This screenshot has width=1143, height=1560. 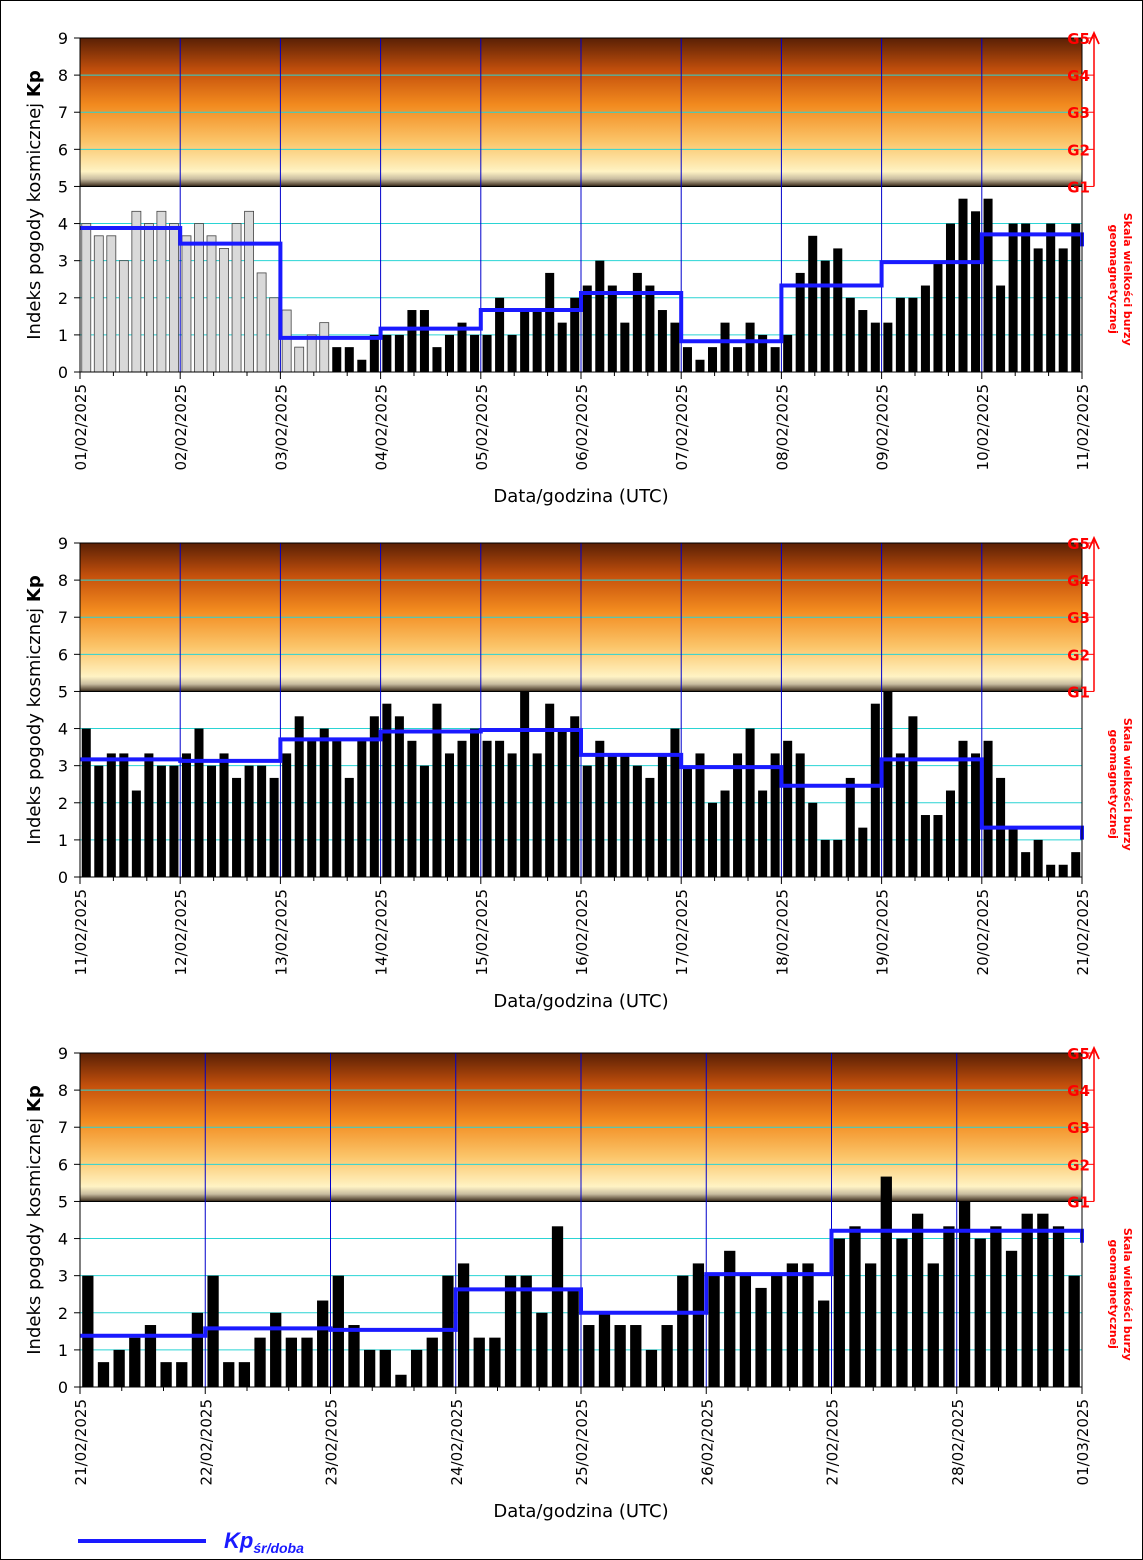 What do you see at coordinates (34, 1220) in the screenshot?
I see `y-axis-label: Indeks pogody kosmicznej Kp` at bounding box center [34, 1220].